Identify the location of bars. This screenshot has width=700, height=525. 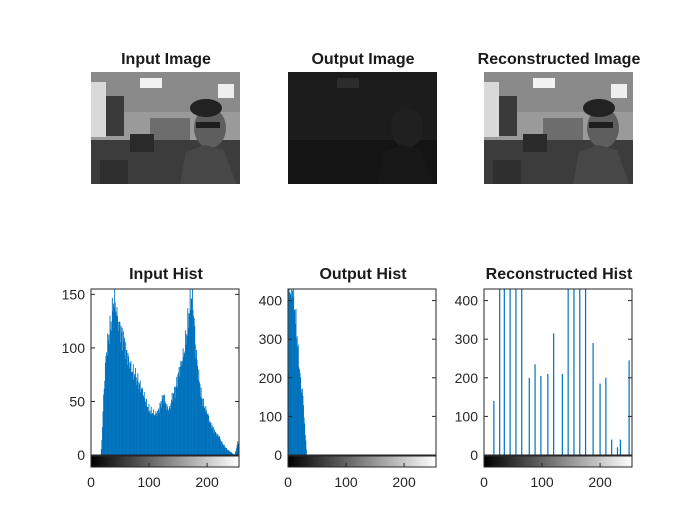
(297, 372).